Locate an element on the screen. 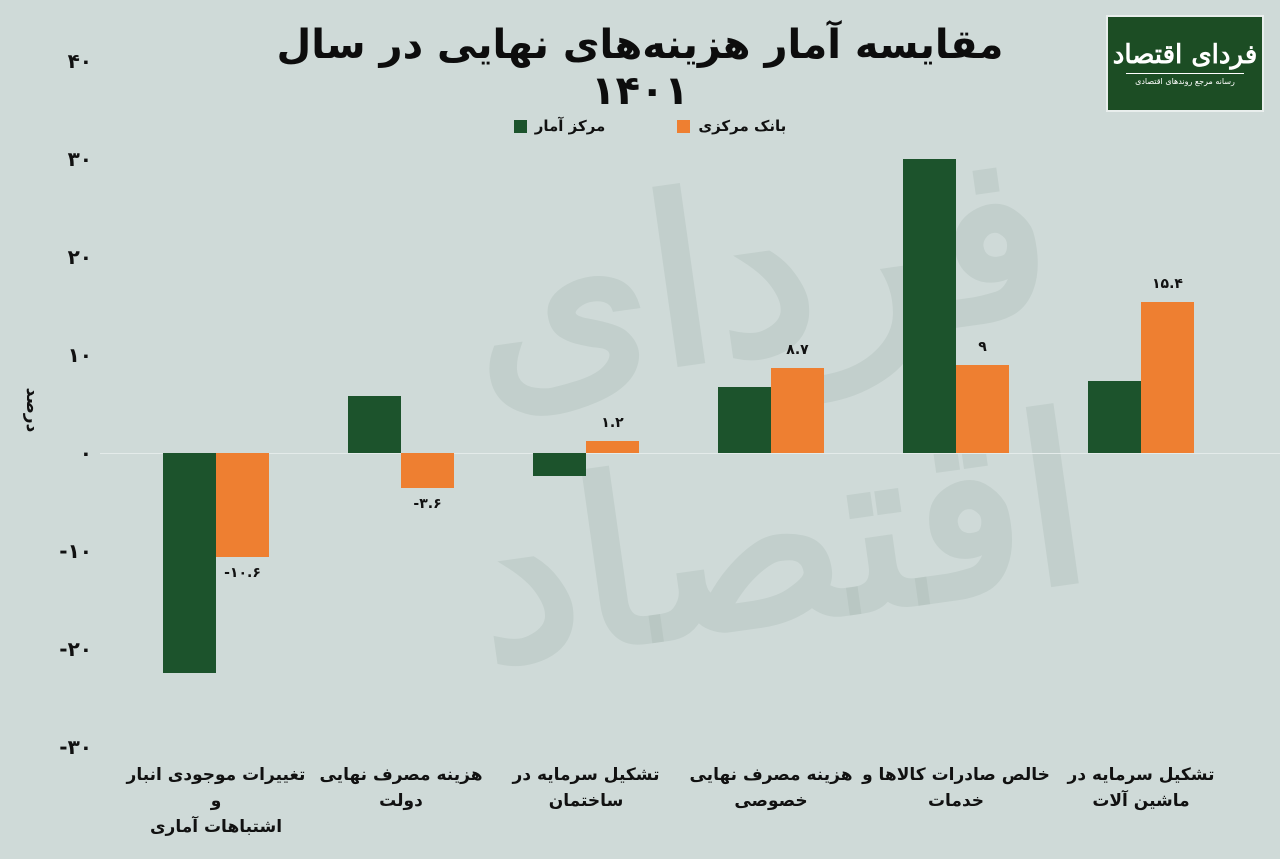 Image resolution: width=1280 pixels, height=859 pixels. y-tick: ۴۰ is located at coordinates (79, 61).